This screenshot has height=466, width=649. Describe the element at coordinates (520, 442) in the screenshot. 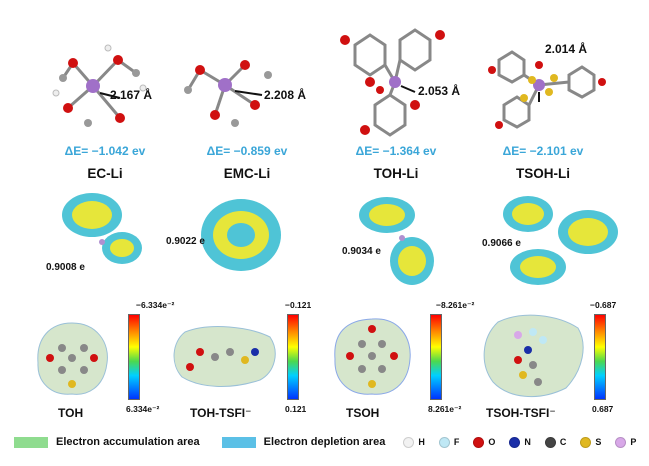

I see `atom-n: N` at that location.